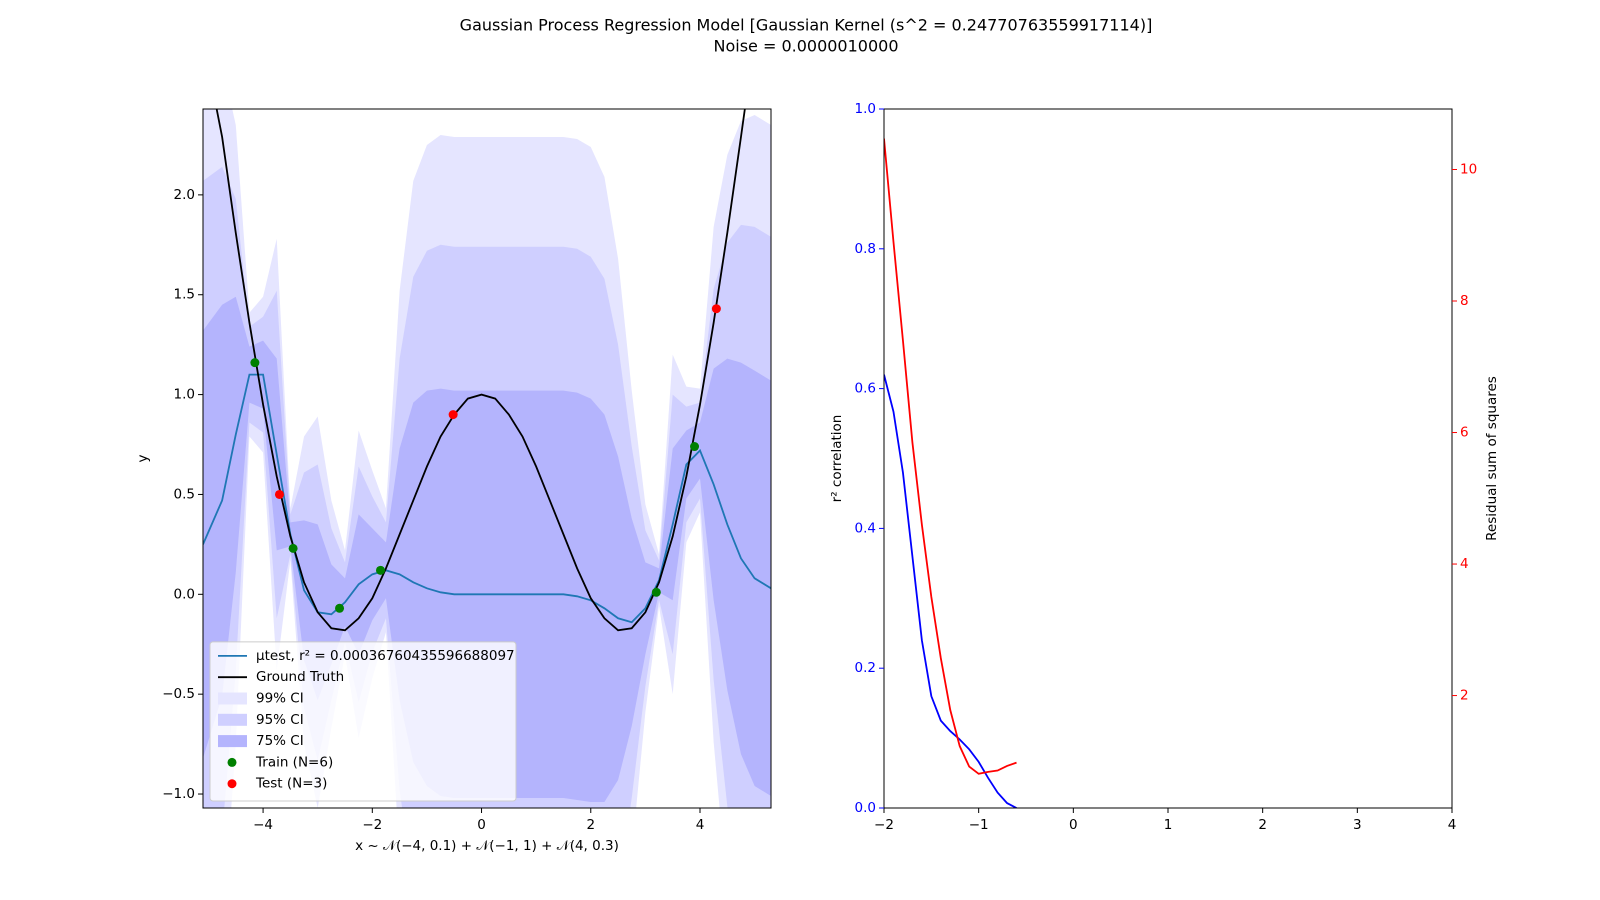 Image resolution: width=1600 pixels, height=900 pixels. Describe the element at coordinates (184, 494) in the screenshot. I see `y-tick-label: 0.5` at that location.